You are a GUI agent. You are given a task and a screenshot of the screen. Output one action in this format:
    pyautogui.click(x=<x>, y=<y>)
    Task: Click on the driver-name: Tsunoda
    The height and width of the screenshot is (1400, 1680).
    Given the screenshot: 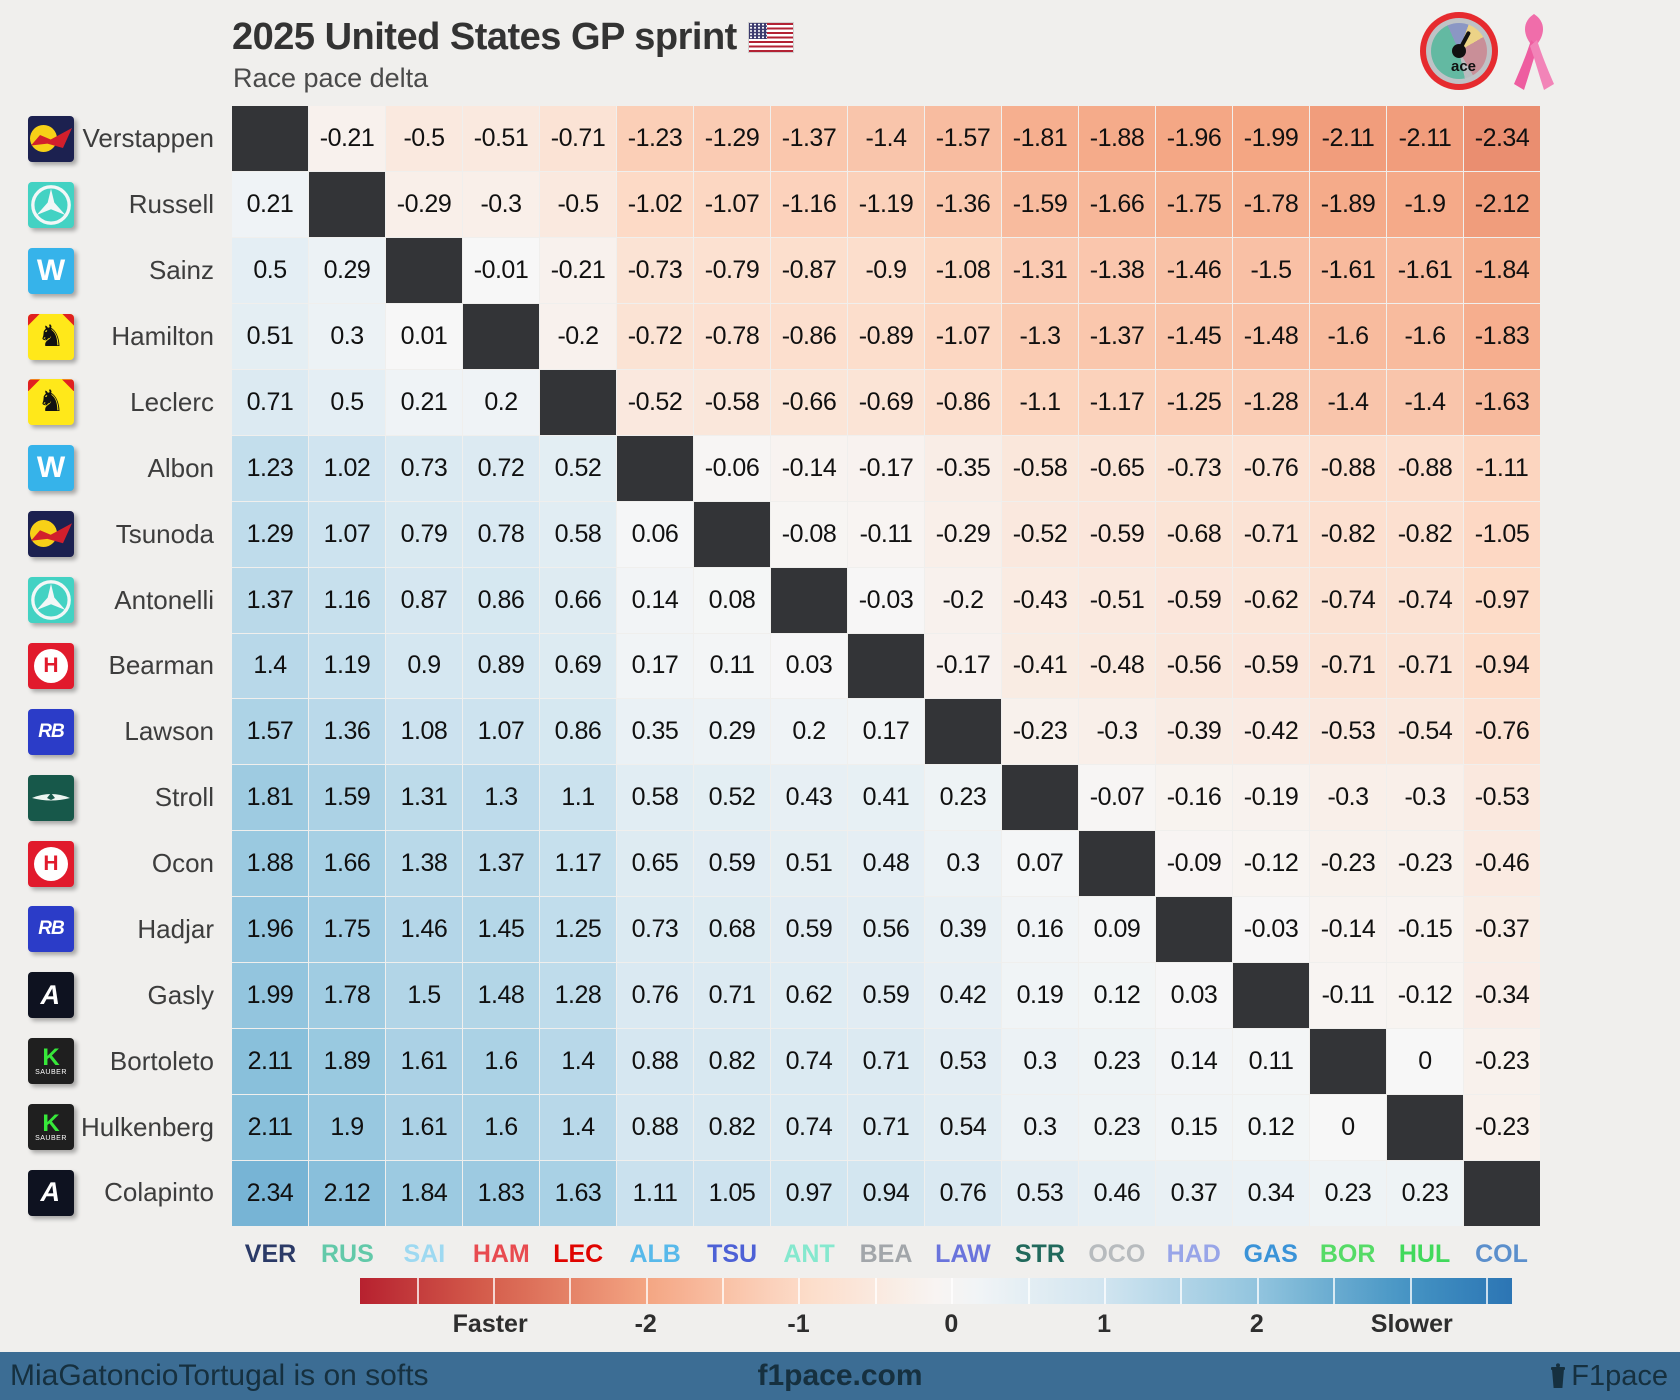 What is the action you would take?
    pyautogui.click(x=164, y=533)
    